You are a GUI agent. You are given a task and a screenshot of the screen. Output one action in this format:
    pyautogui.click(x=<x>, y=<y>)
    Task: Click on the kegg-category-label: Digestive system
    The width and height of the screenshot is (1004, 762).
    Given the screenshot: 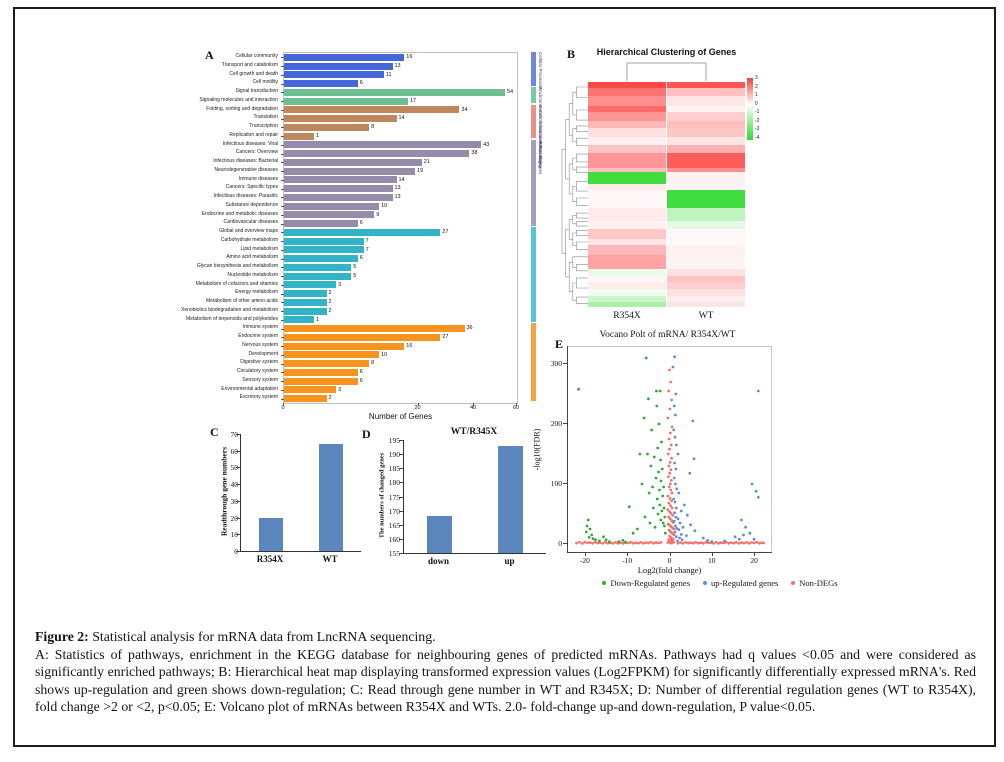 What is the action you would take?
    pyautogui.click(x=259, y=362)
    